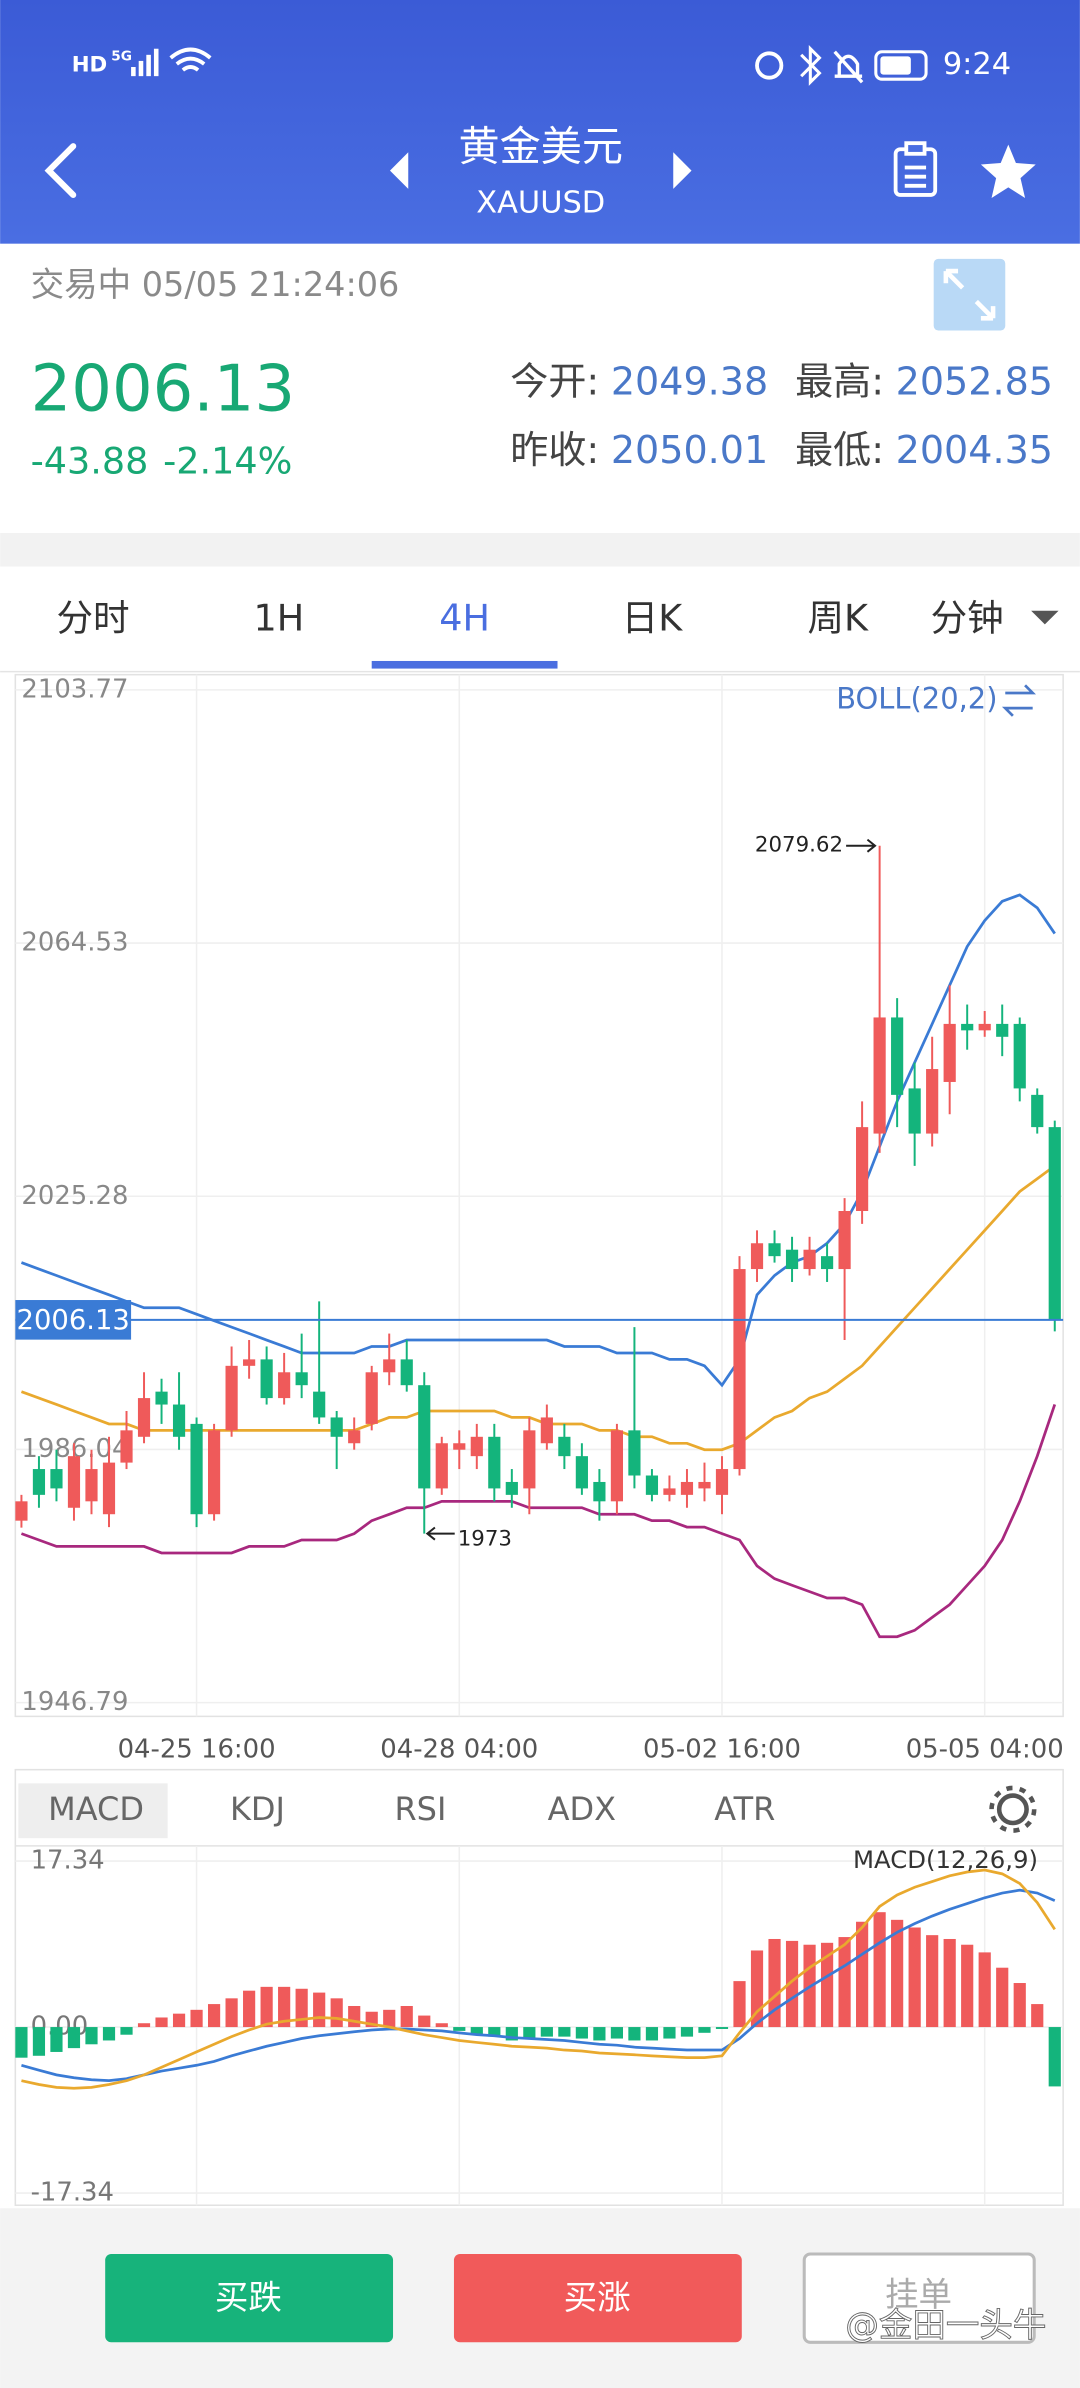 Image resolution: width=1080 pixels, height=2388 pixels. Describe the element at coordinates (799, 845) in the screenshot. I see `max-label: 2079.62` at that location.